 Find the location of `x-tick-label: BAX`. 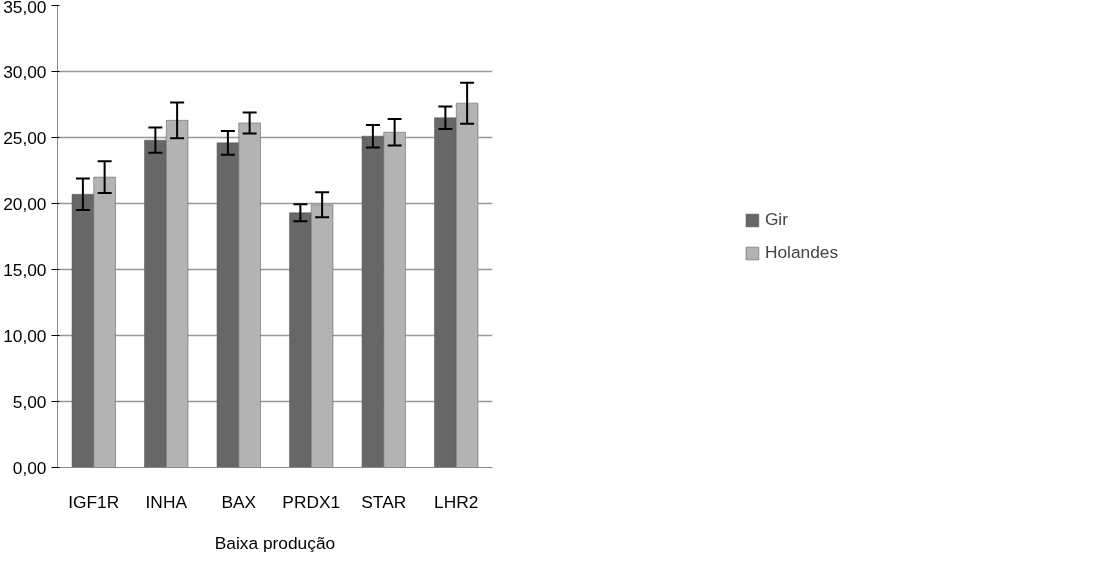

x-tick-label: BAX is located at coordinates (239, 501).